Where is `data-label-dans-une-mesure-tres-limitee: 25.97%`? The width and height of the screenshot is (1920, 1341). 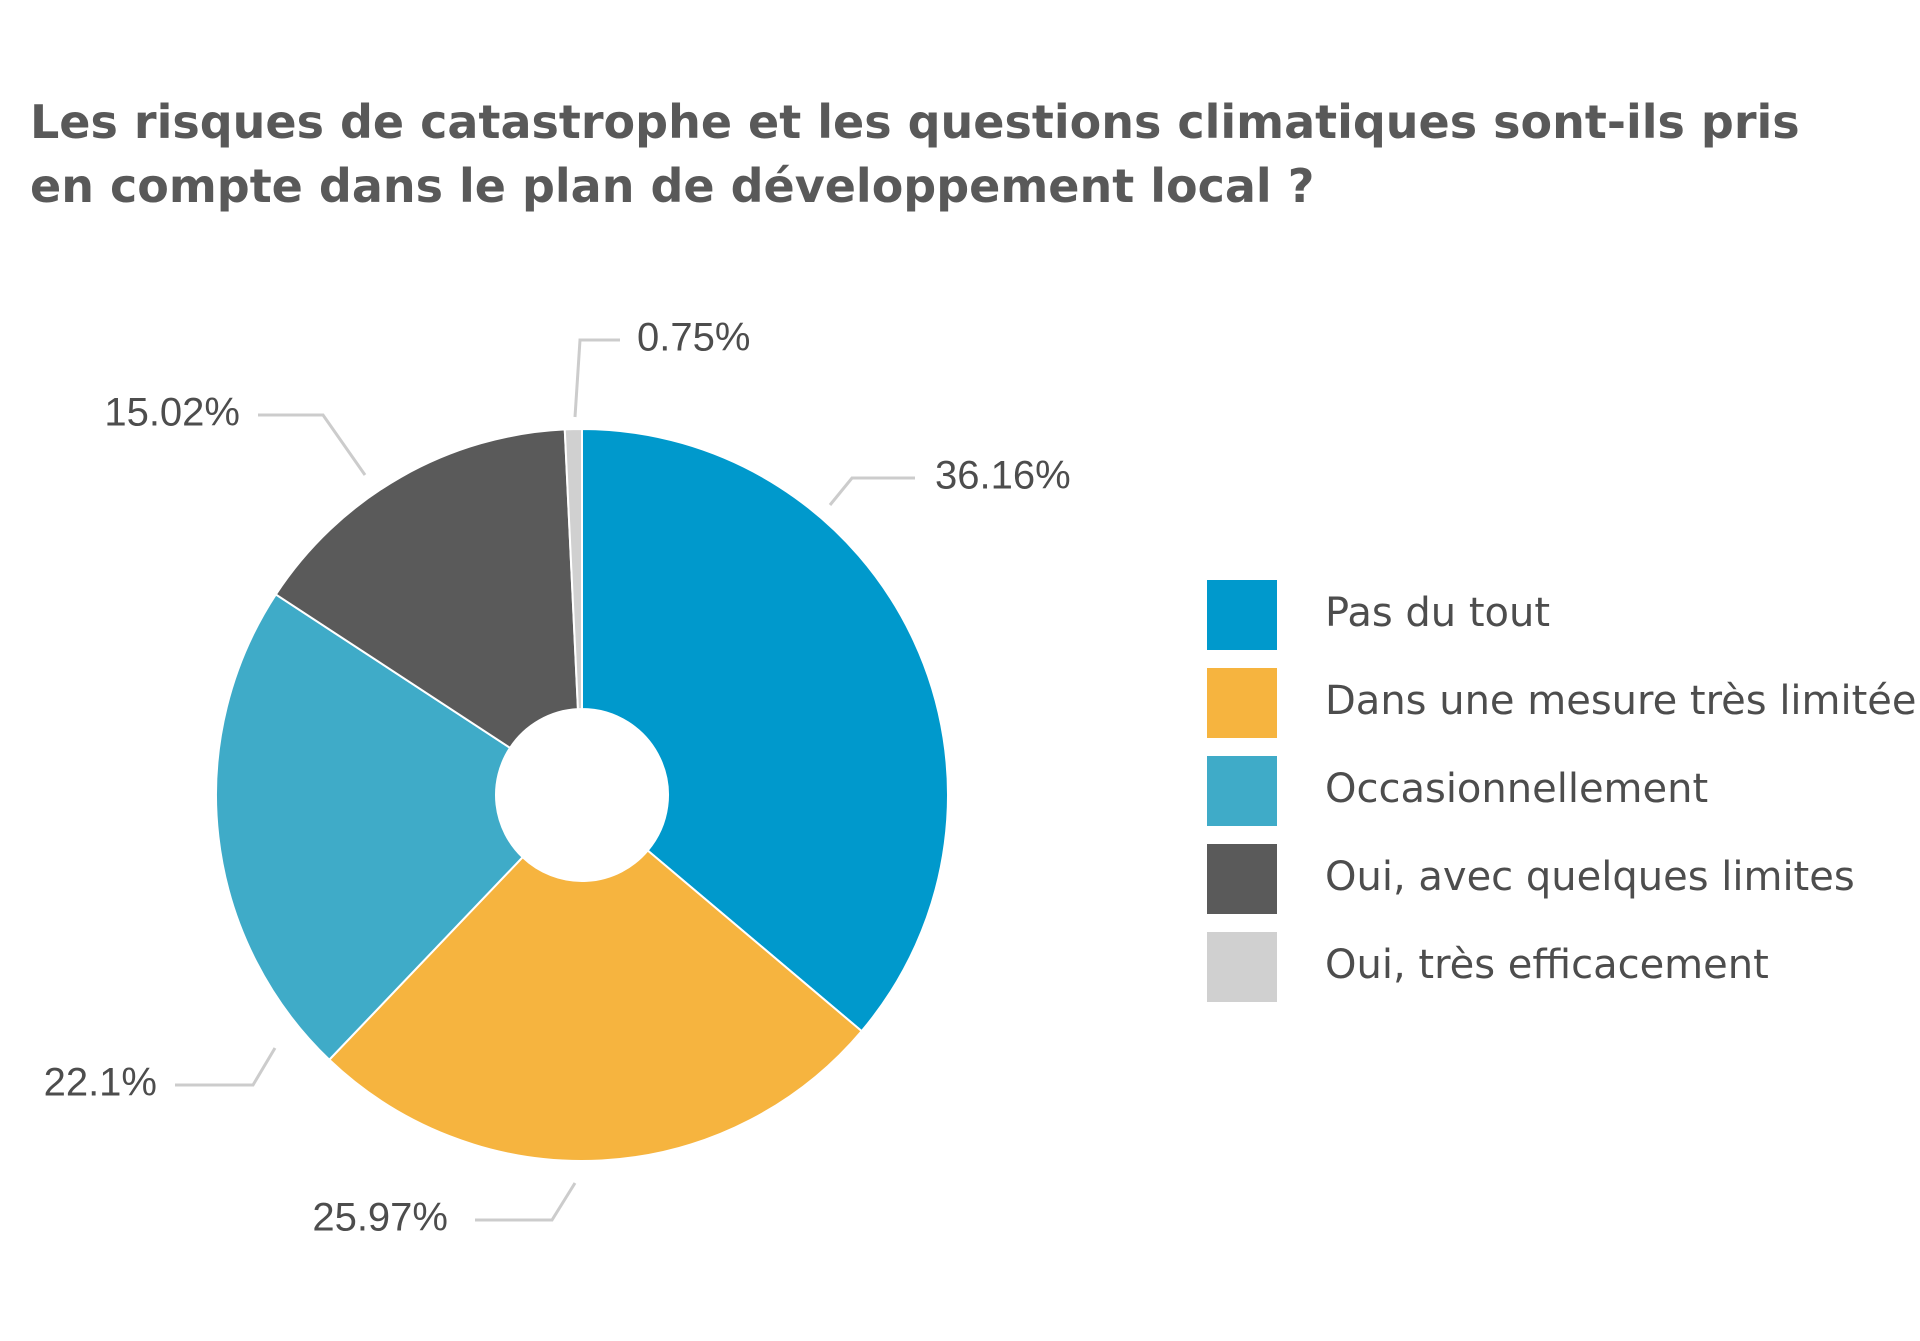 data-label-dans-une-mesure-tres-limitee: 25.97% is located at coordinates (380, 1218).